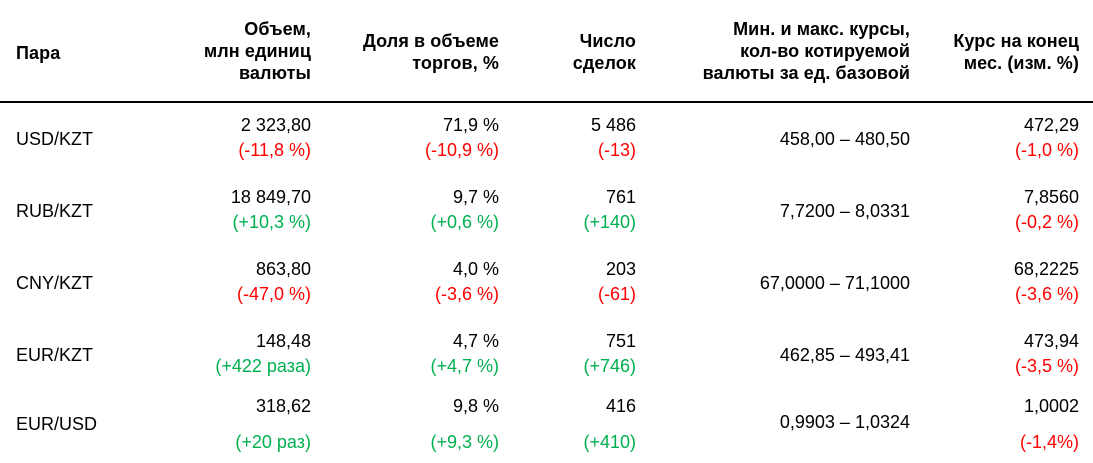 Image resolution: width=1093 pixels, height=463 pixels. What do you see at coordinates (275, 73) in the screenshot?
I see `header-volume-line: валюты` at bounding box center [275, 73].